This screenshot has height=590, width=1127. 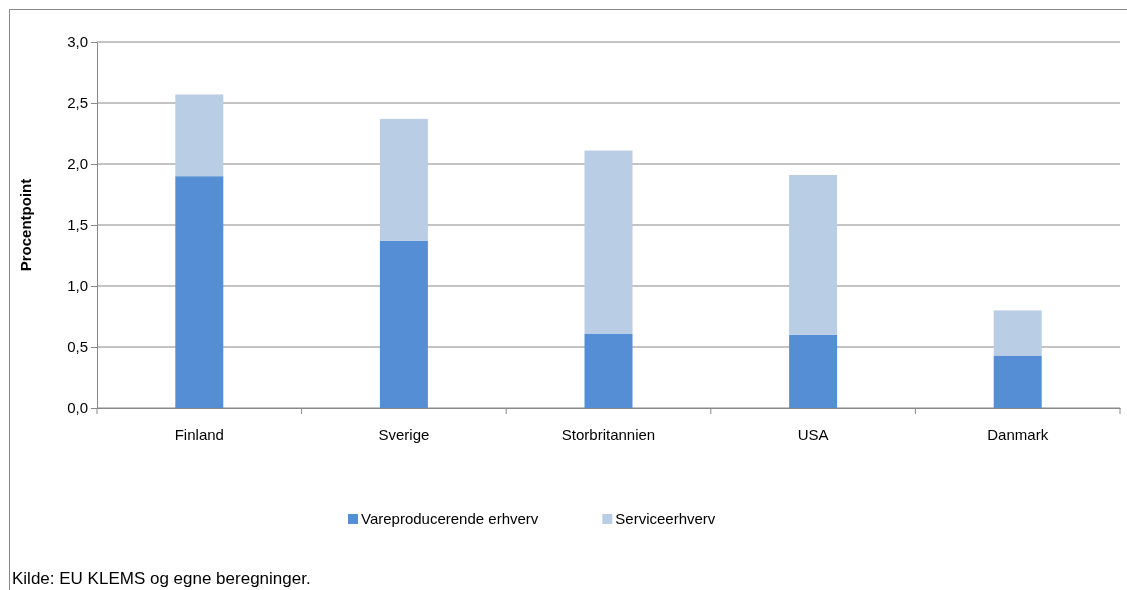 What do you see at coordinates (813, 434) in the screenshot?
I see `x-tick-label: USA` at bounding box center [813, 434].